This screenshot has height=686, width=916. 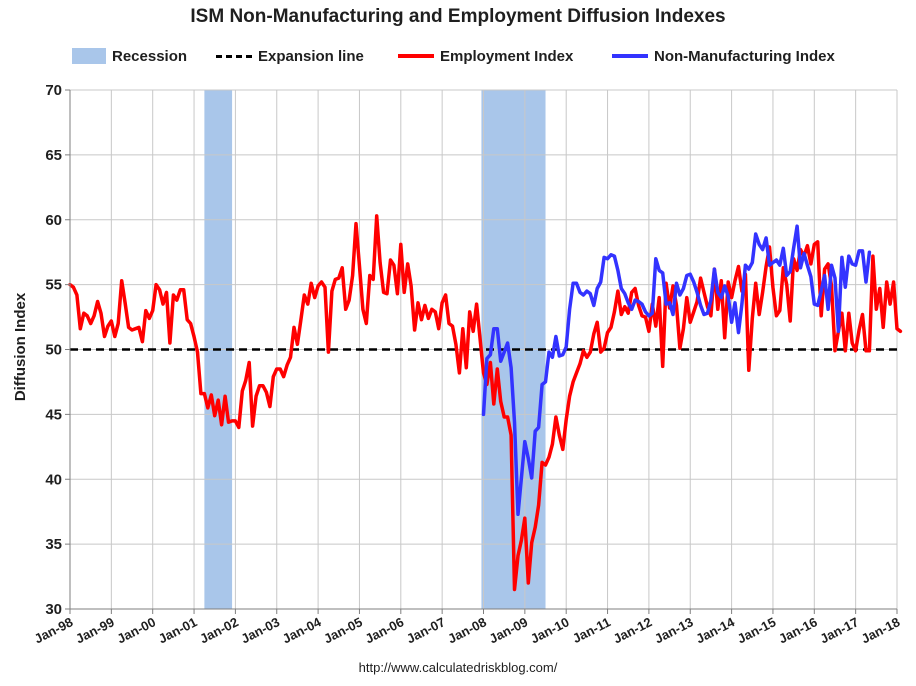 I want to click on legend-employment: Employment Index, so click(x=485, y=56).